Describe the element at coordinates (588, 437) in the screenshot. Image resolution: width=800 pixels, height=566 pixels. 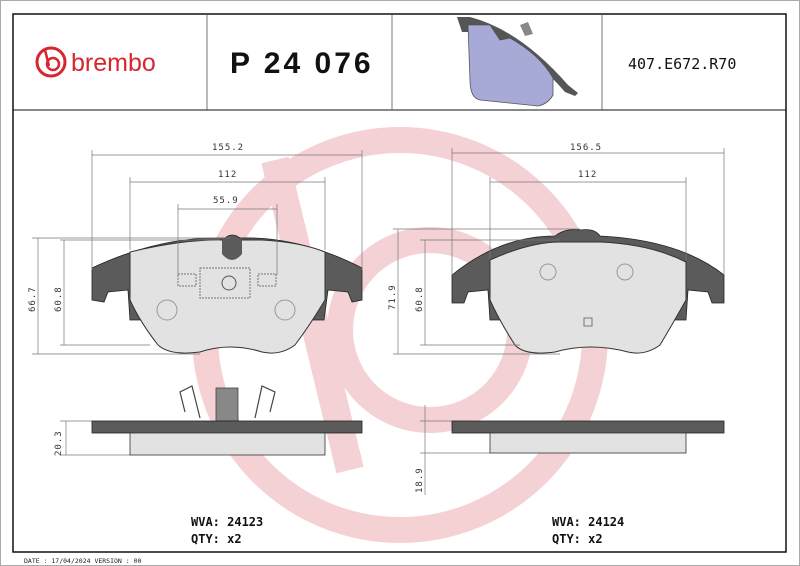
I see `right-pad-side-view` at that location.